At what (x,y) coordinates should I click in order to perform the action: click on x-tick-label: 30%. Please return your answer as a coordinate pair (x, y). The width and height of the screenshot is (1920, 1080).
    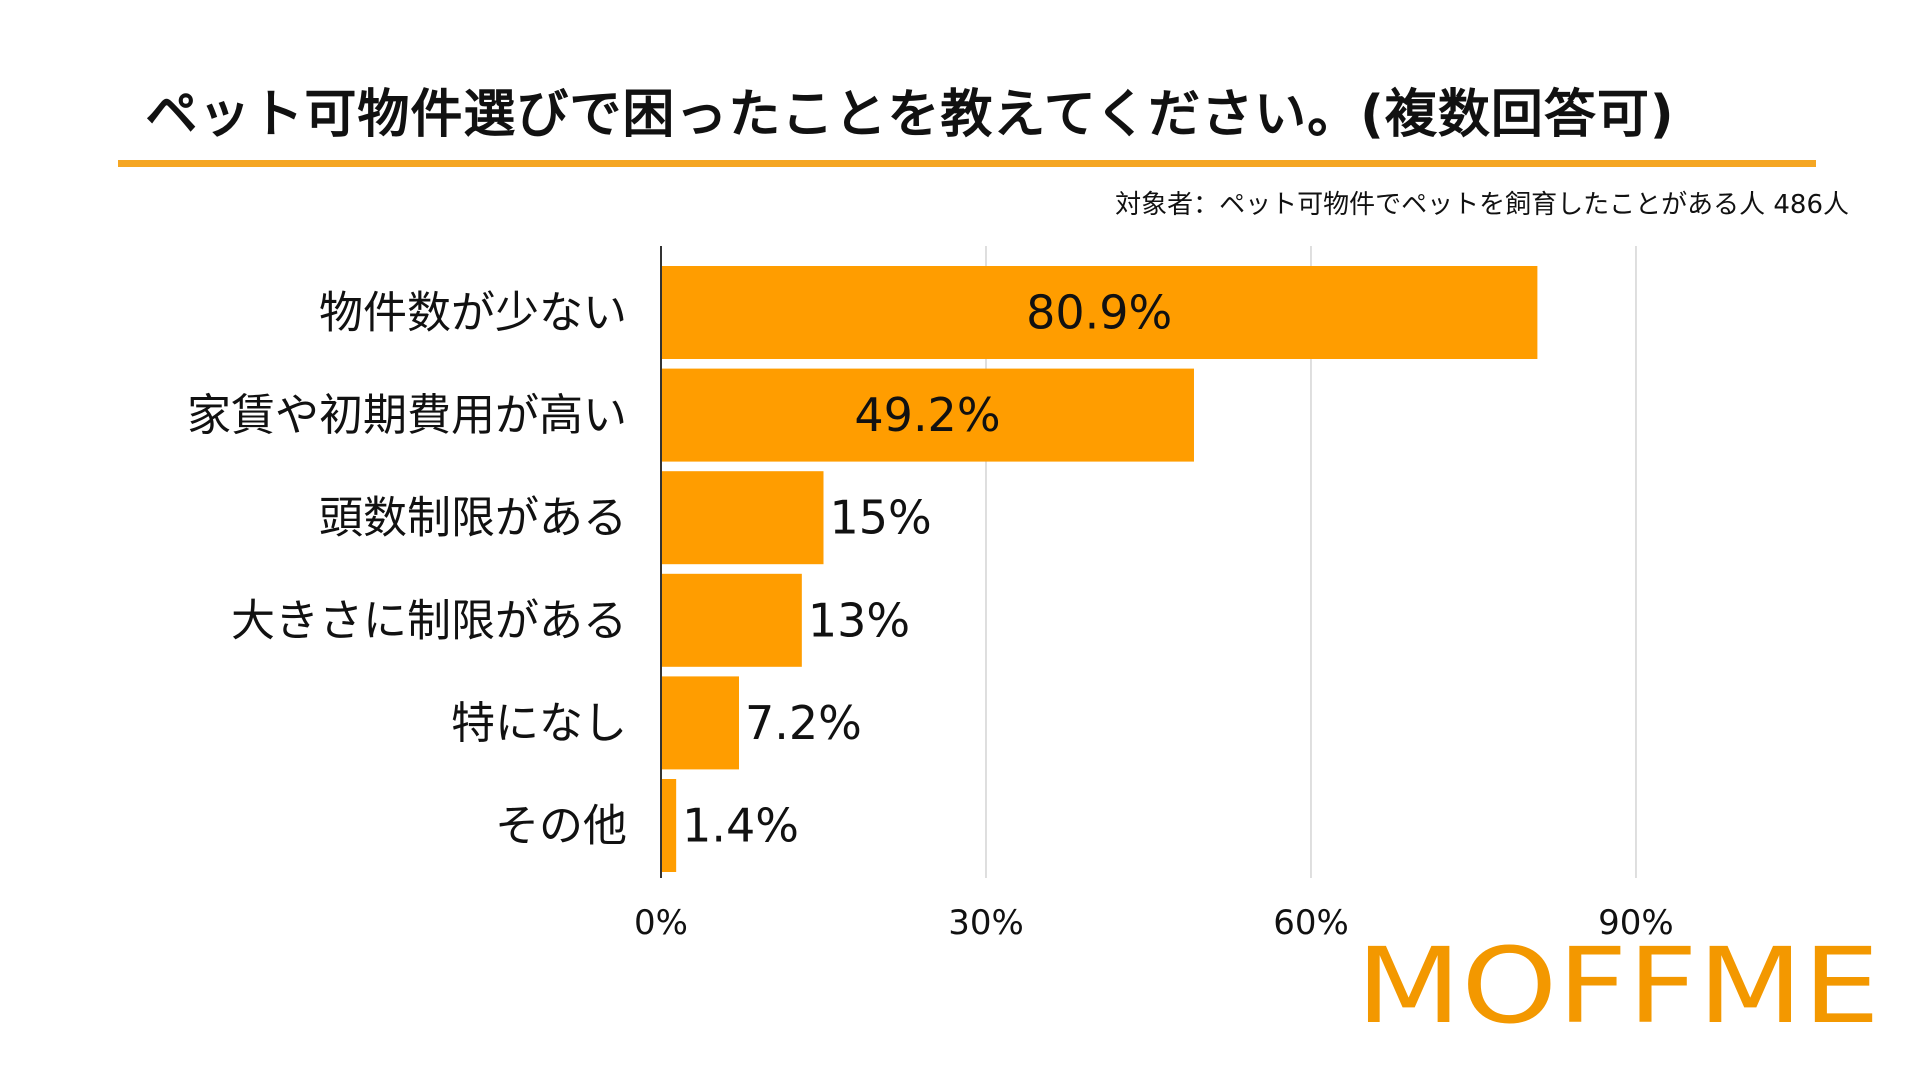
    Looking at the image, I should click on (986, 923).